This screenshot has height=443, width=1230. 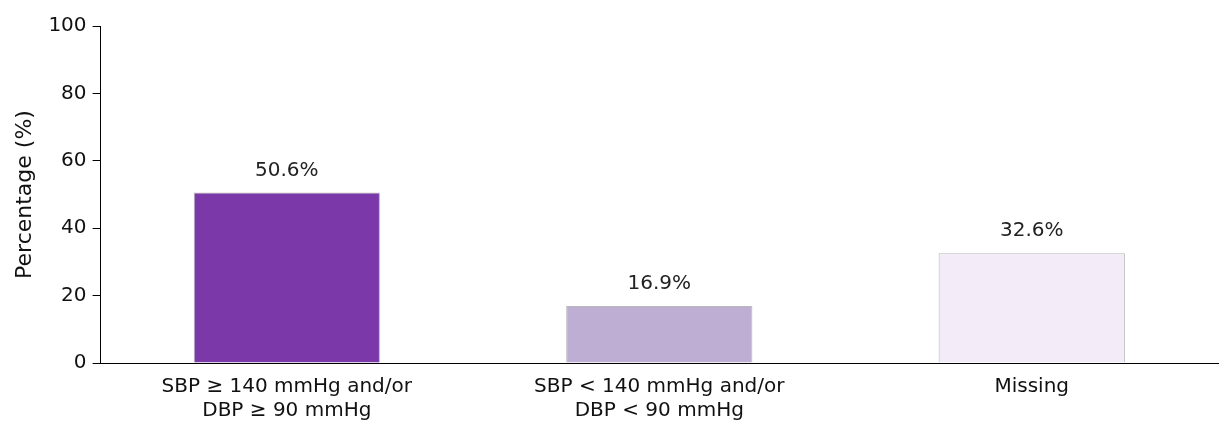 I want to click on y-tick-label: 0, so click(x=80, y=361).